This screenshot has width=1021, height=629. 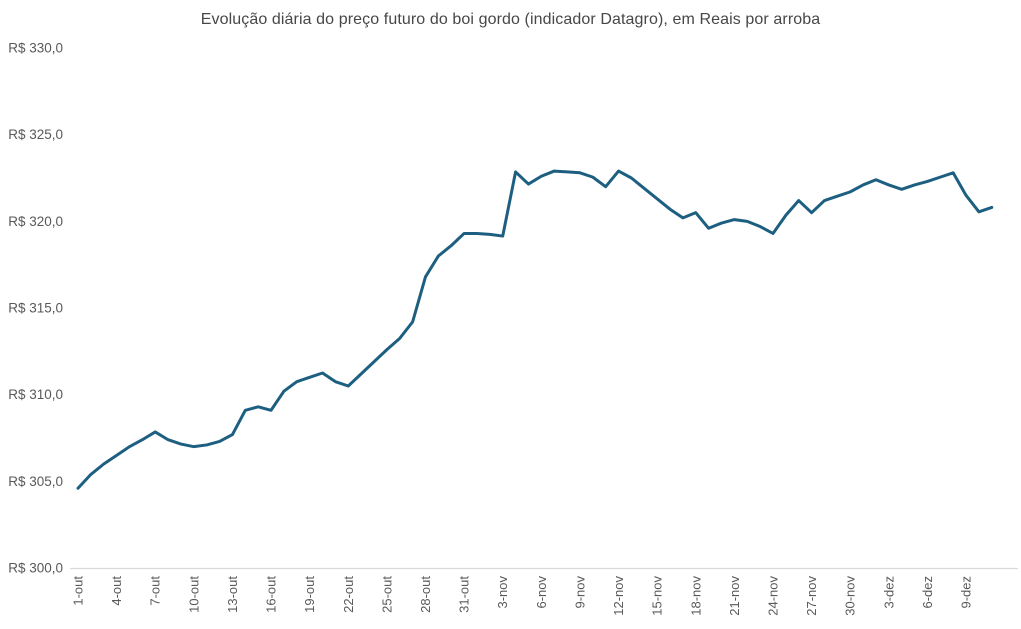 What do you see at coordinates (734, 596) in the screenshot?
I see `x-axis-tick-label: 21-nov` at bounding box center [734, 596].